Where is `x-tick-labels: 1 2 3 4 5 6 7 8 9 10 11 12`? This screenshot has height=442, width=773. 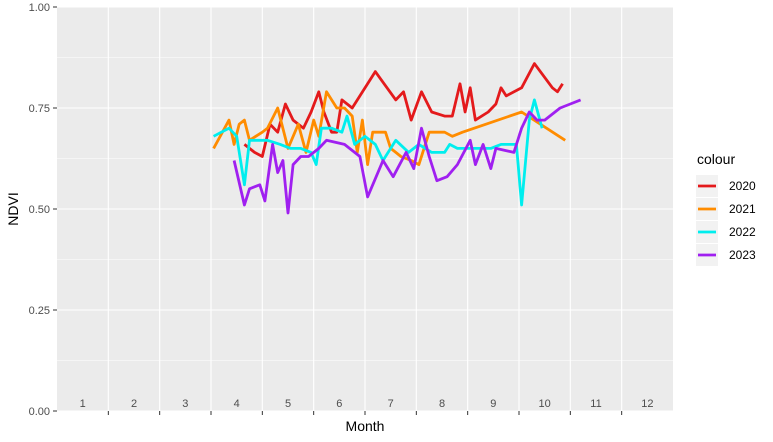
x-tick-labels: 1 2 3 4 5 6 7 8 9 10 11 12 is located at coordinates (367, 404).